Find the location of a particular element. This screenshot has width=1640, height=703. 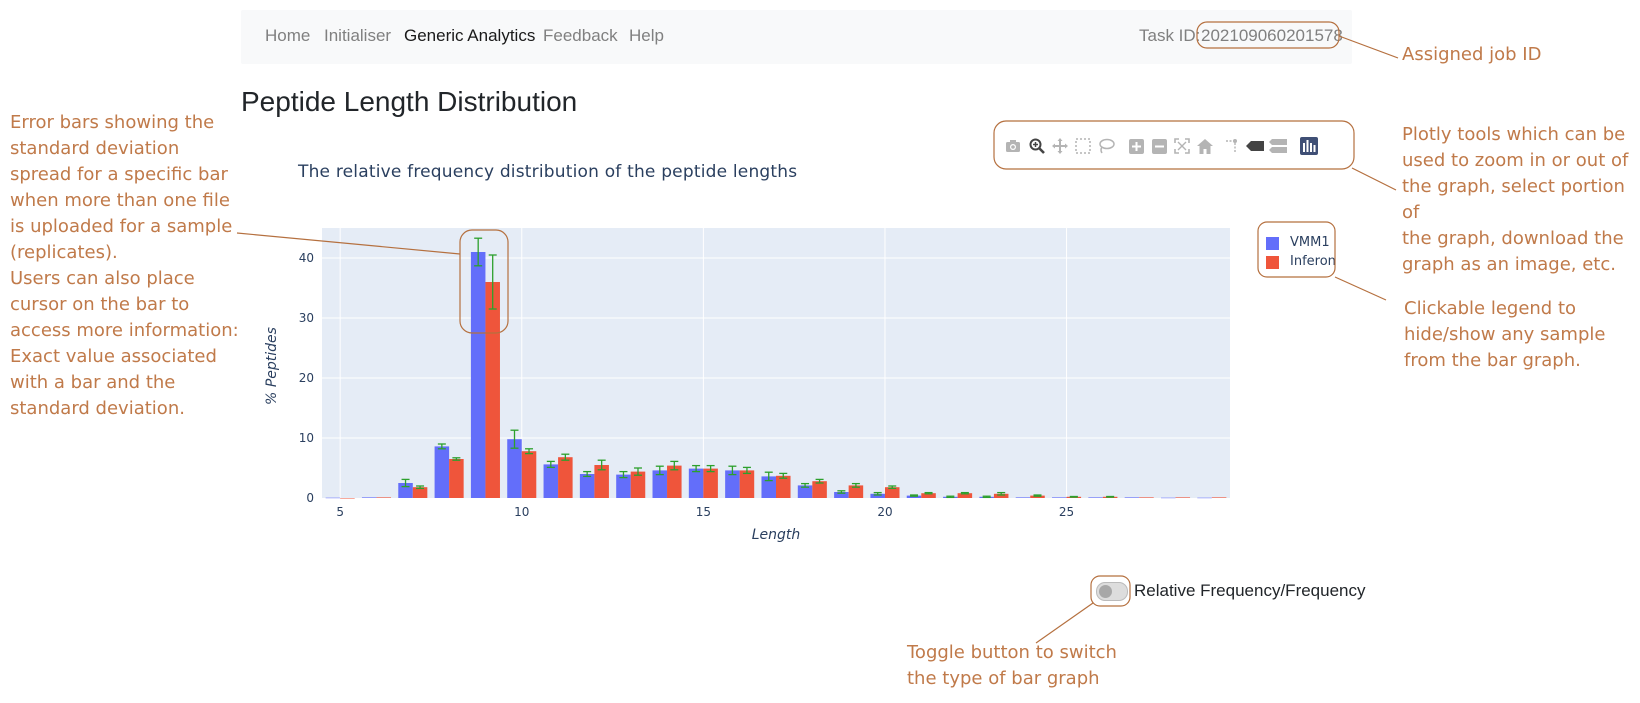

annotation-job-id: Assigned job ID is located at coordinates (1472, 54).